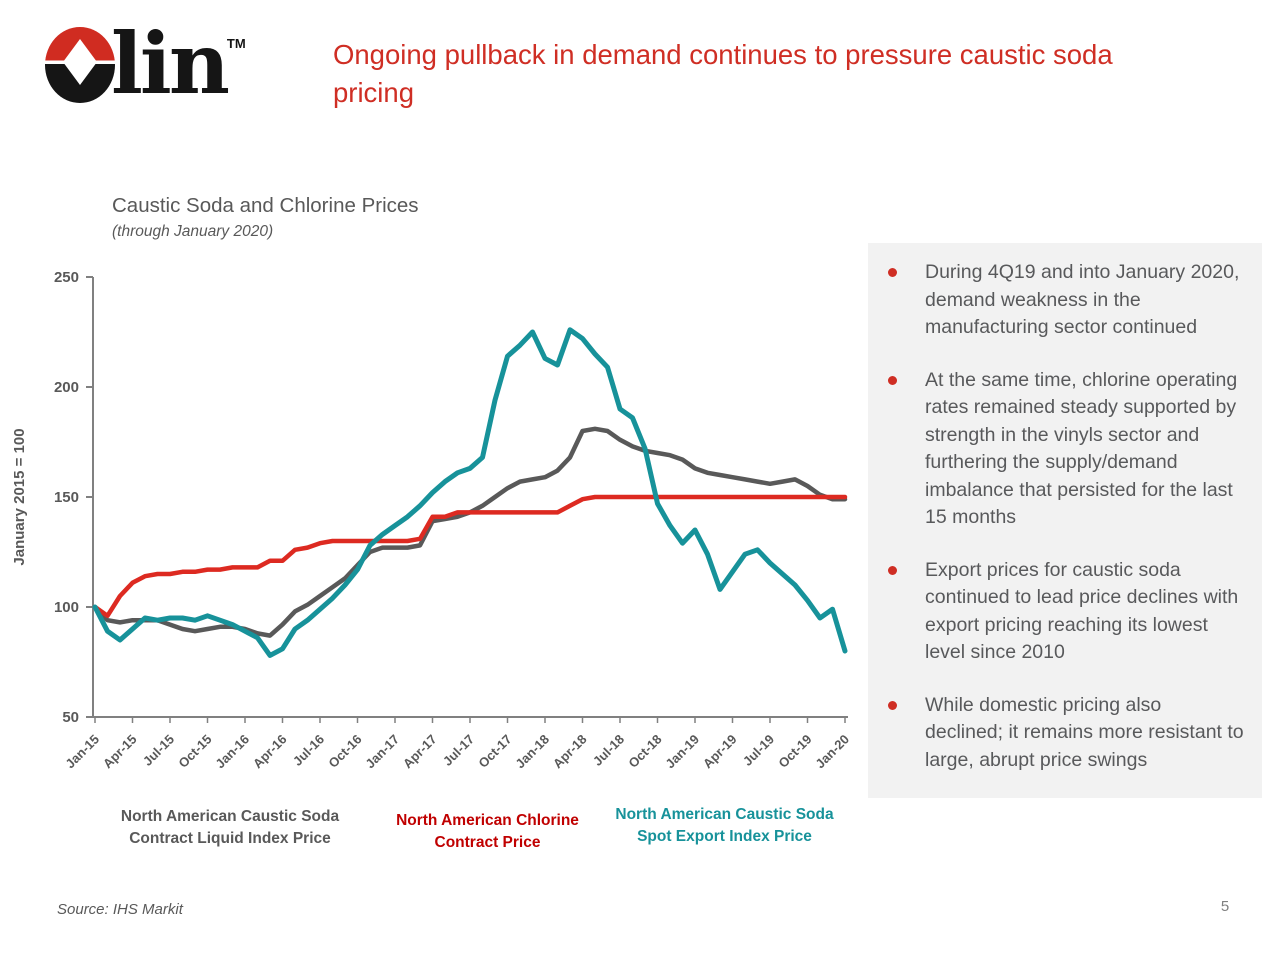 This screenshot has height=960, width=1280. Describe the element at coordinates (230, 816) in the screenshot. I see `legend-caustic-contract-line1: North American Caustic Soda` at that location.